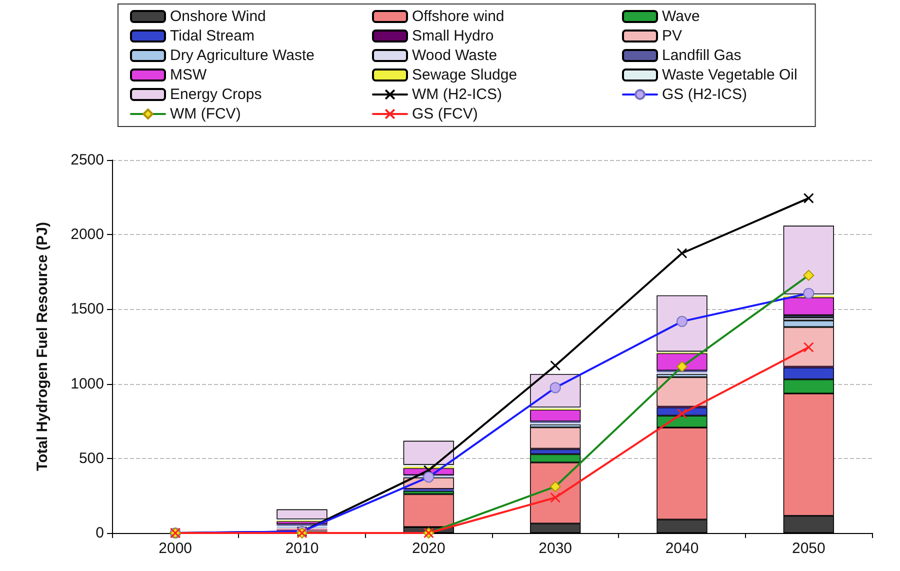 The height and width of the screenshot is (571, 900). What do you see at coordinates (429, 548) in the screenshot?
I see `x-tick-label: 2020` at bounding box center [429, 548].